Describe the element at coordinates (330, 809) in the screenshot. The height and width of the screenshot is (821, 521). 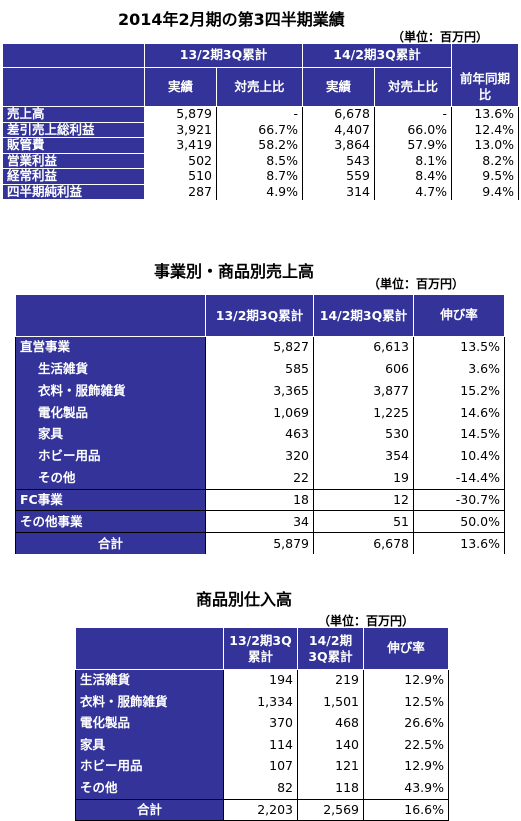
I see `curr-value-cell: 2,569` at that location.